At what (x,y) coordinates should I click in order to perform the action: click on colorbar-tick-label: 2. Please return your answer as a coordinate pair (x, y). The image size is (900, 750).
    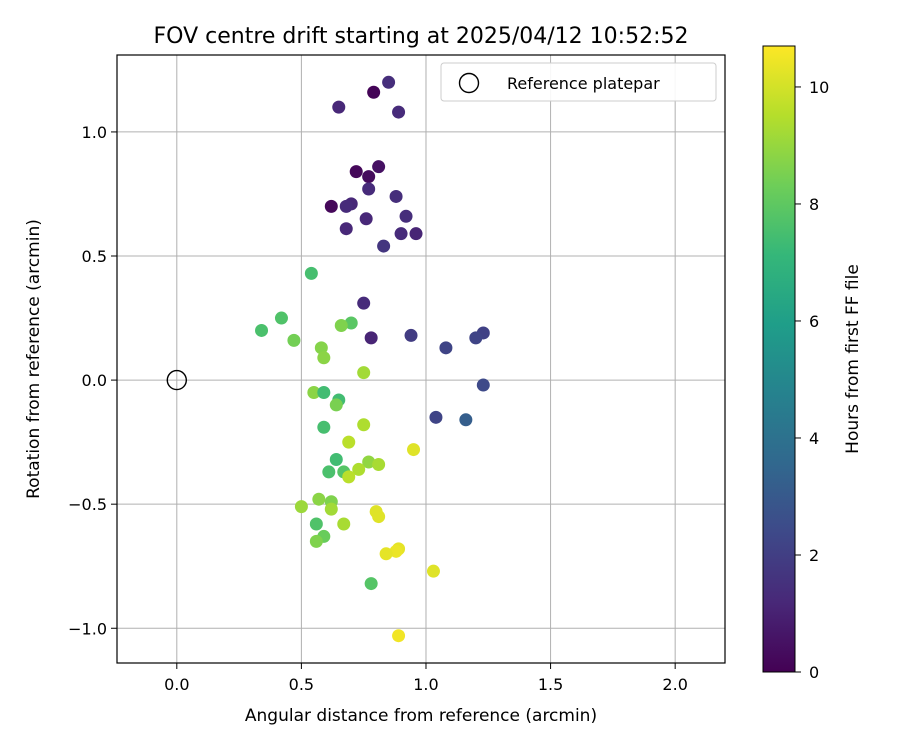
    Looking at the image, I should click on (814, 555).